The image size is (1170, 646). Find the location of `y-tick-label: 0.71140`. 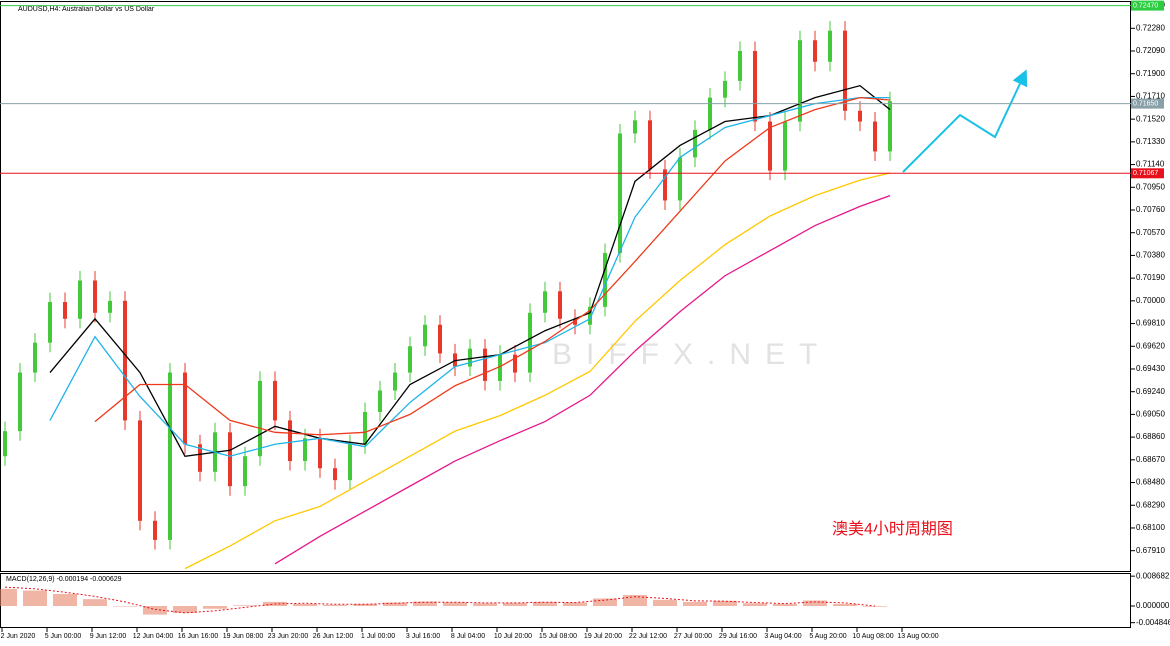

y-tick-label: 0.71140 is located at coordinates (1150, 164).